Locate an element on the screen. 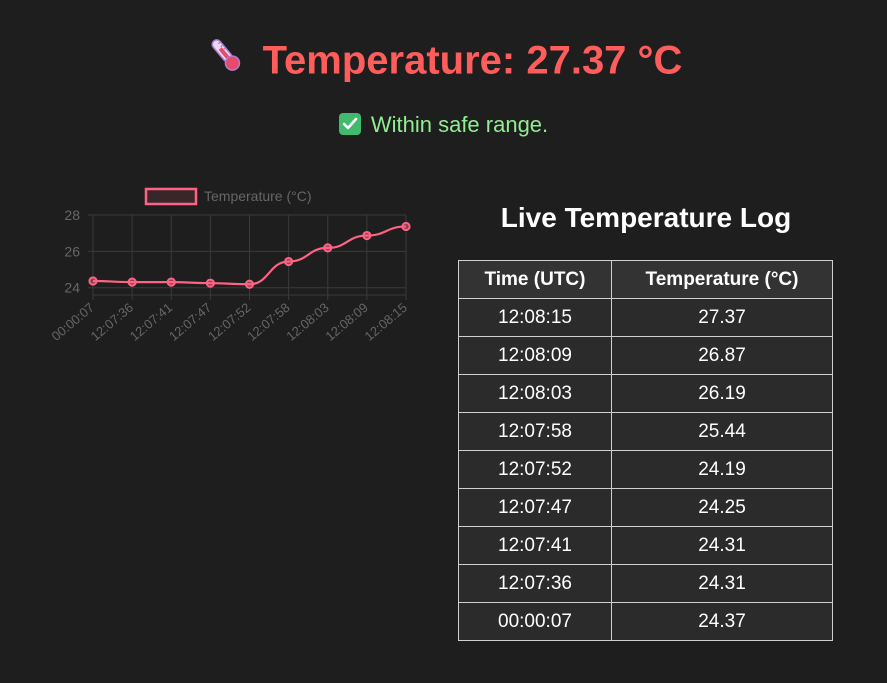 The width and height of the screenshot is (887, 683). table-row: 12:08:15 27.37 is located at coordinates (645, 317).